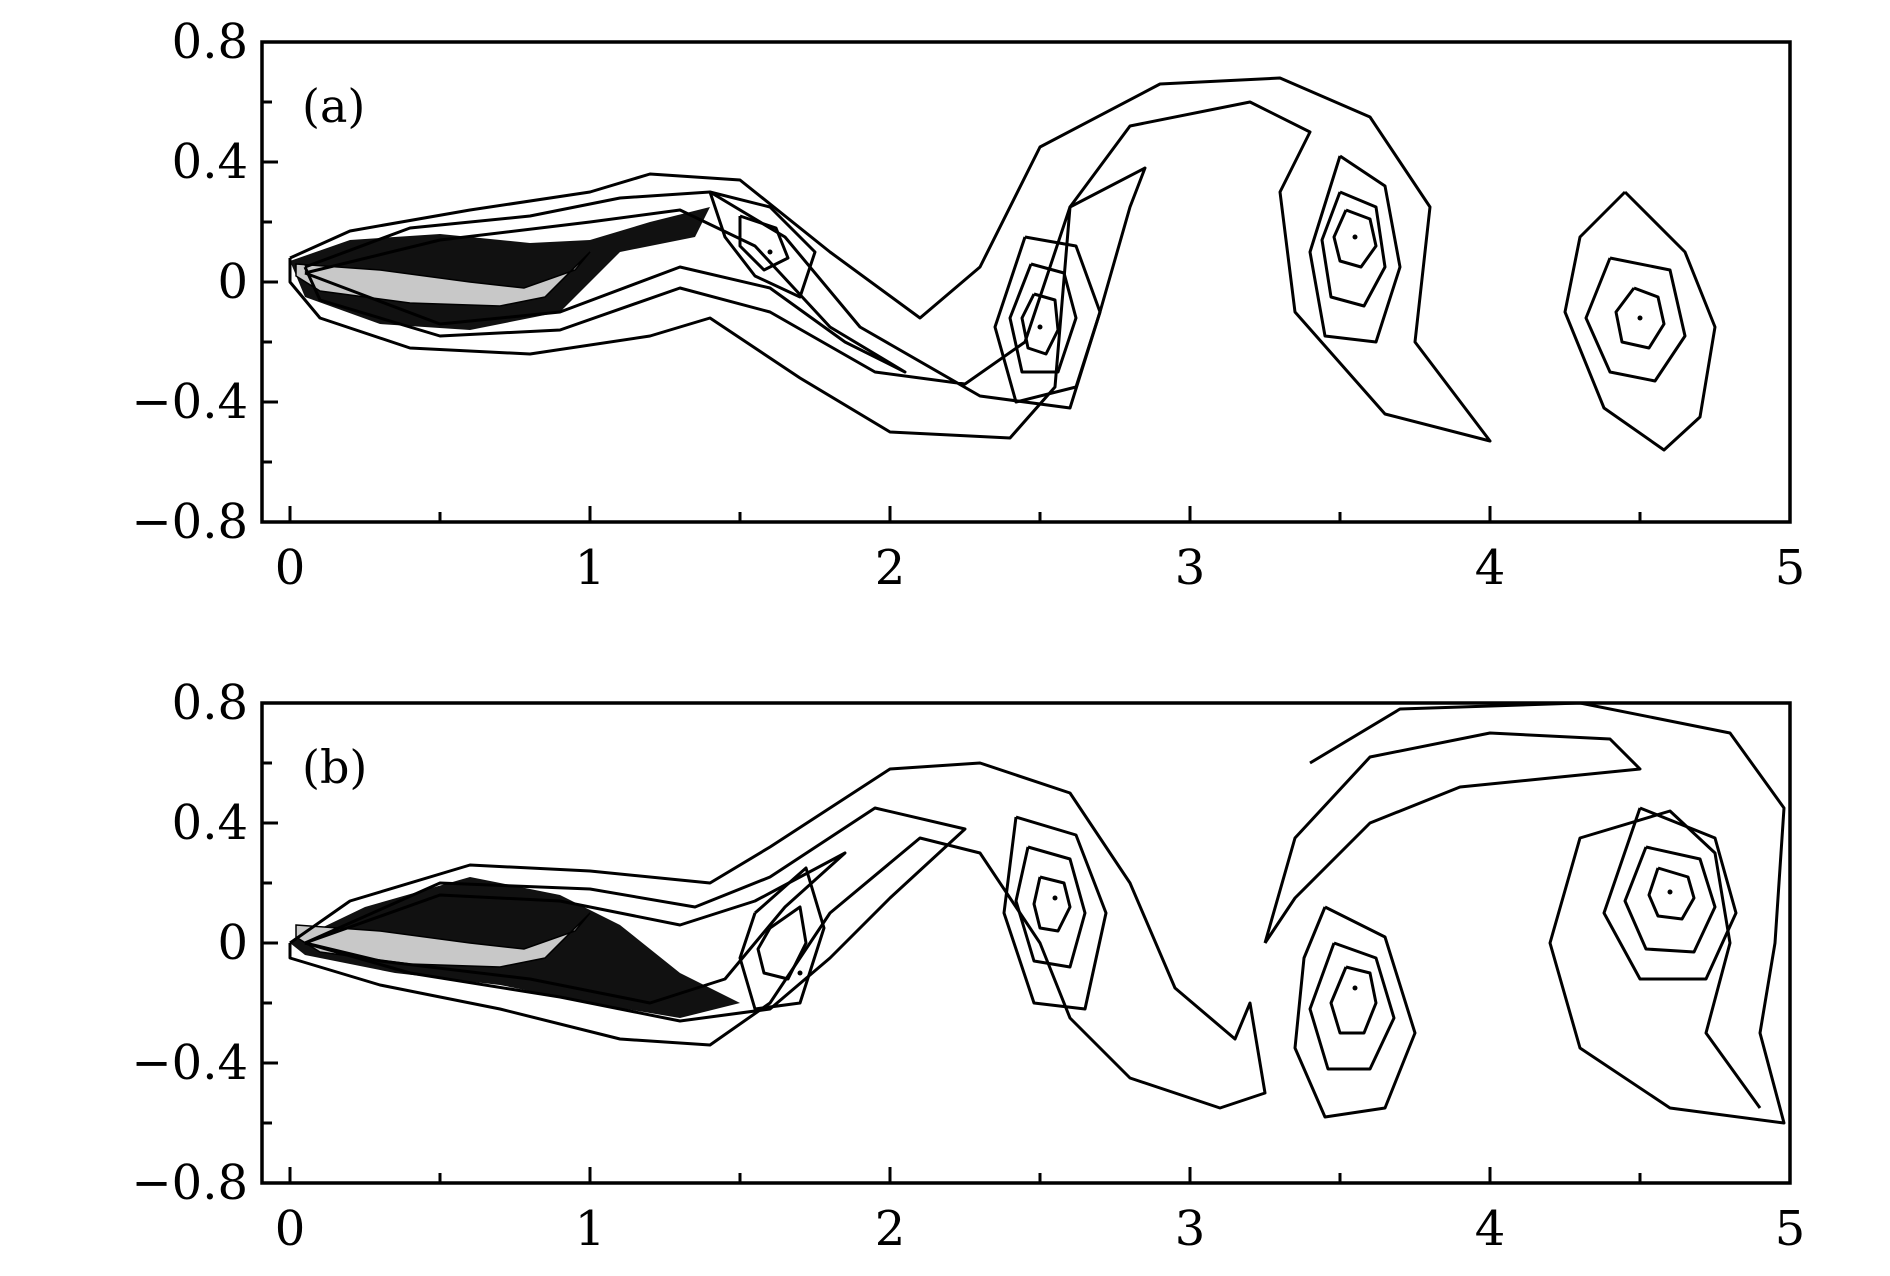 The width and height of the screenshot is (1890, 1276). I want to click on panel-label: (b), so click(334, 767).